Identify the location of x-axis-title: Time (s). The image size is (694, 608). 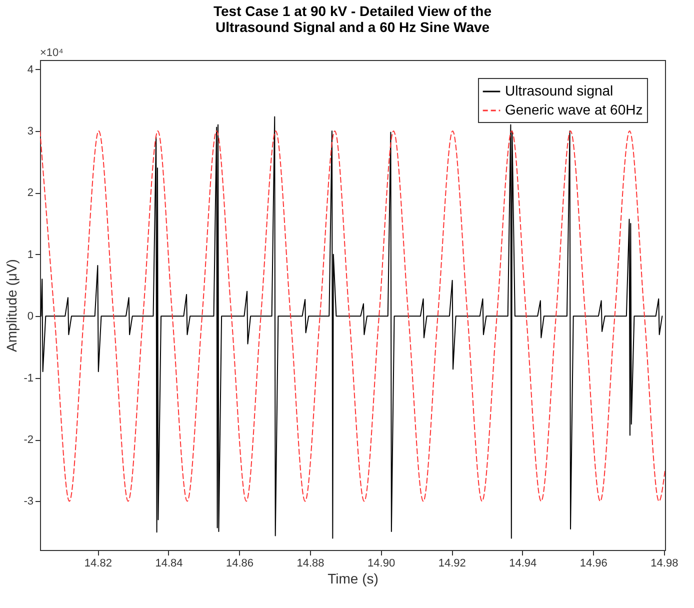
(353, 578).